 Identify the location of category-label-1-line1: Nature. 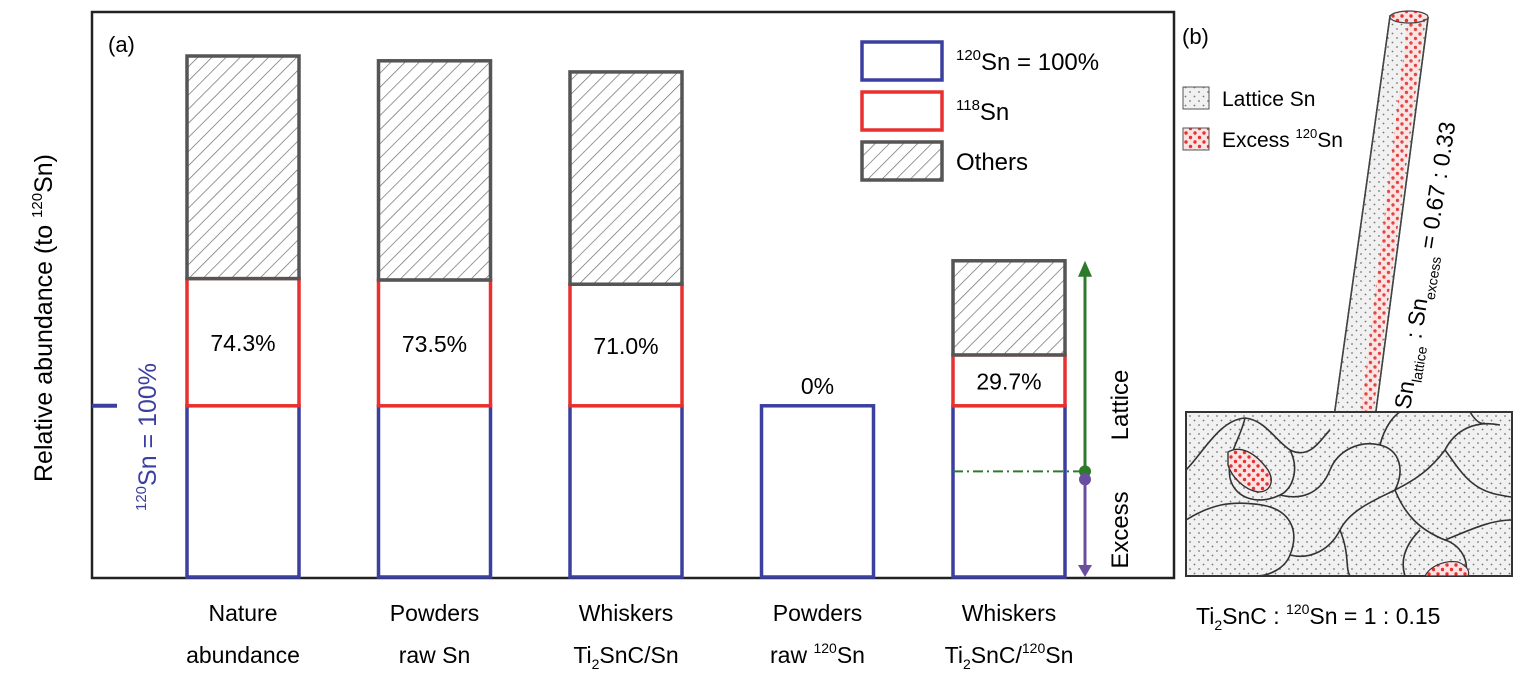
(242, 613).